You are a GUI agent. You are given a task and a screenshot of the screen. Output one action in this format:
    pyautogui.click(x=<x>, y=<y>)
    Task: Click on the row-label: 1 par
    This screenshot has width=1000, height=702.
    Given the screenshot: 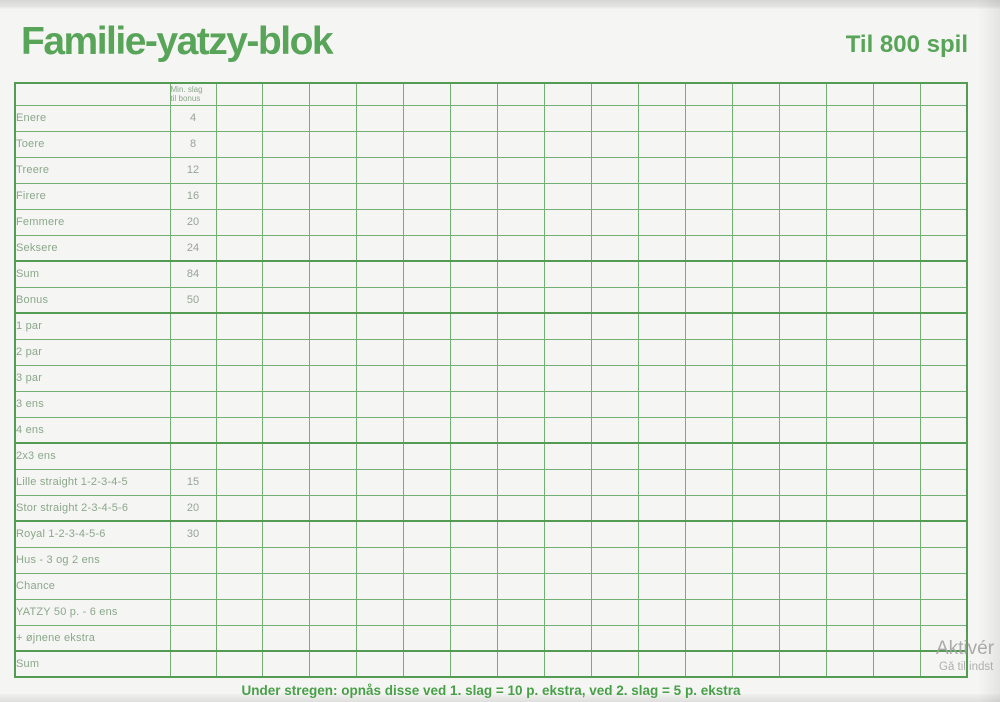 What is the action you would take?
    pyautogui.click(x=92, y=326)
    